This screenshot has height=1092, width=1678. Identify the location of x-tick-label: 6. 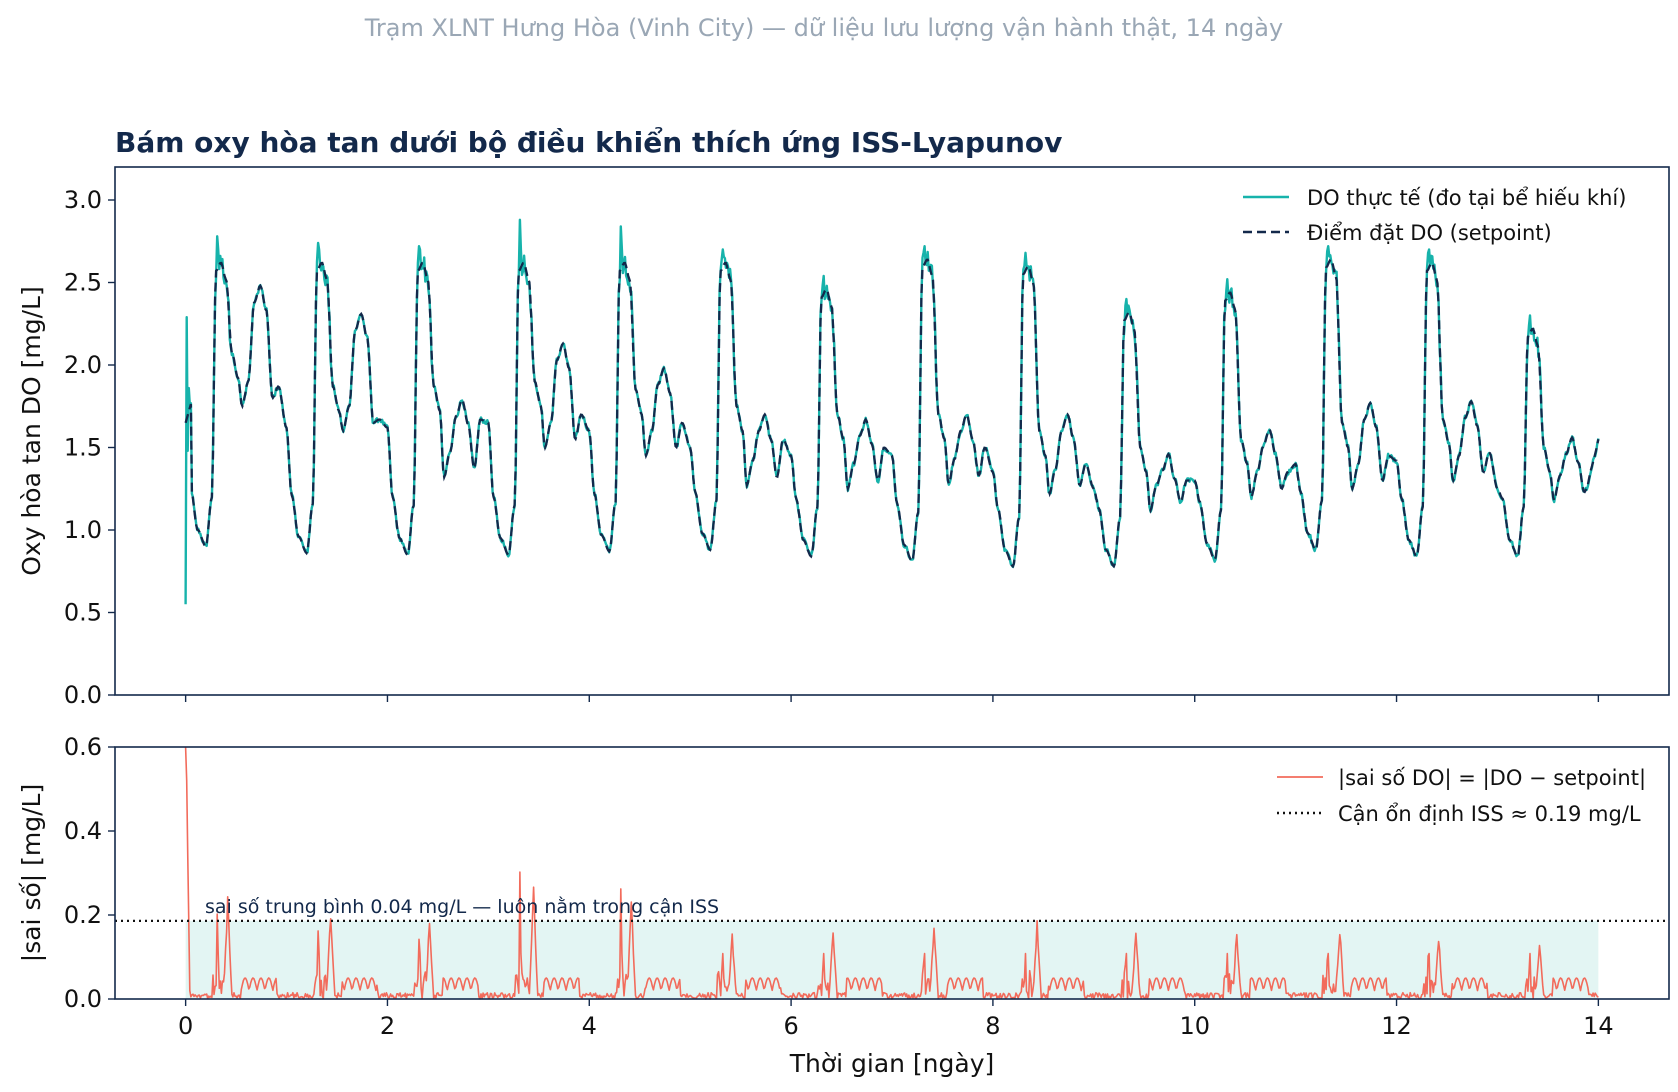
(790, 1026).